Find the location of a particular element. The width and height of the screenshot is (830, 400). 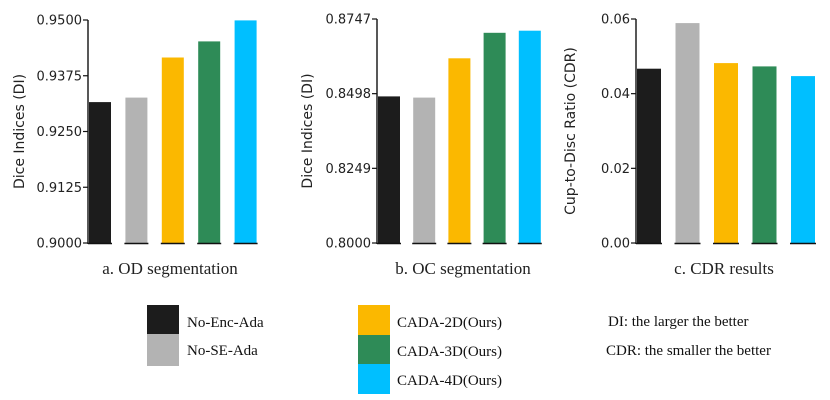

chart-caption: b. OC segmentation is located at coordinates (463, 268).